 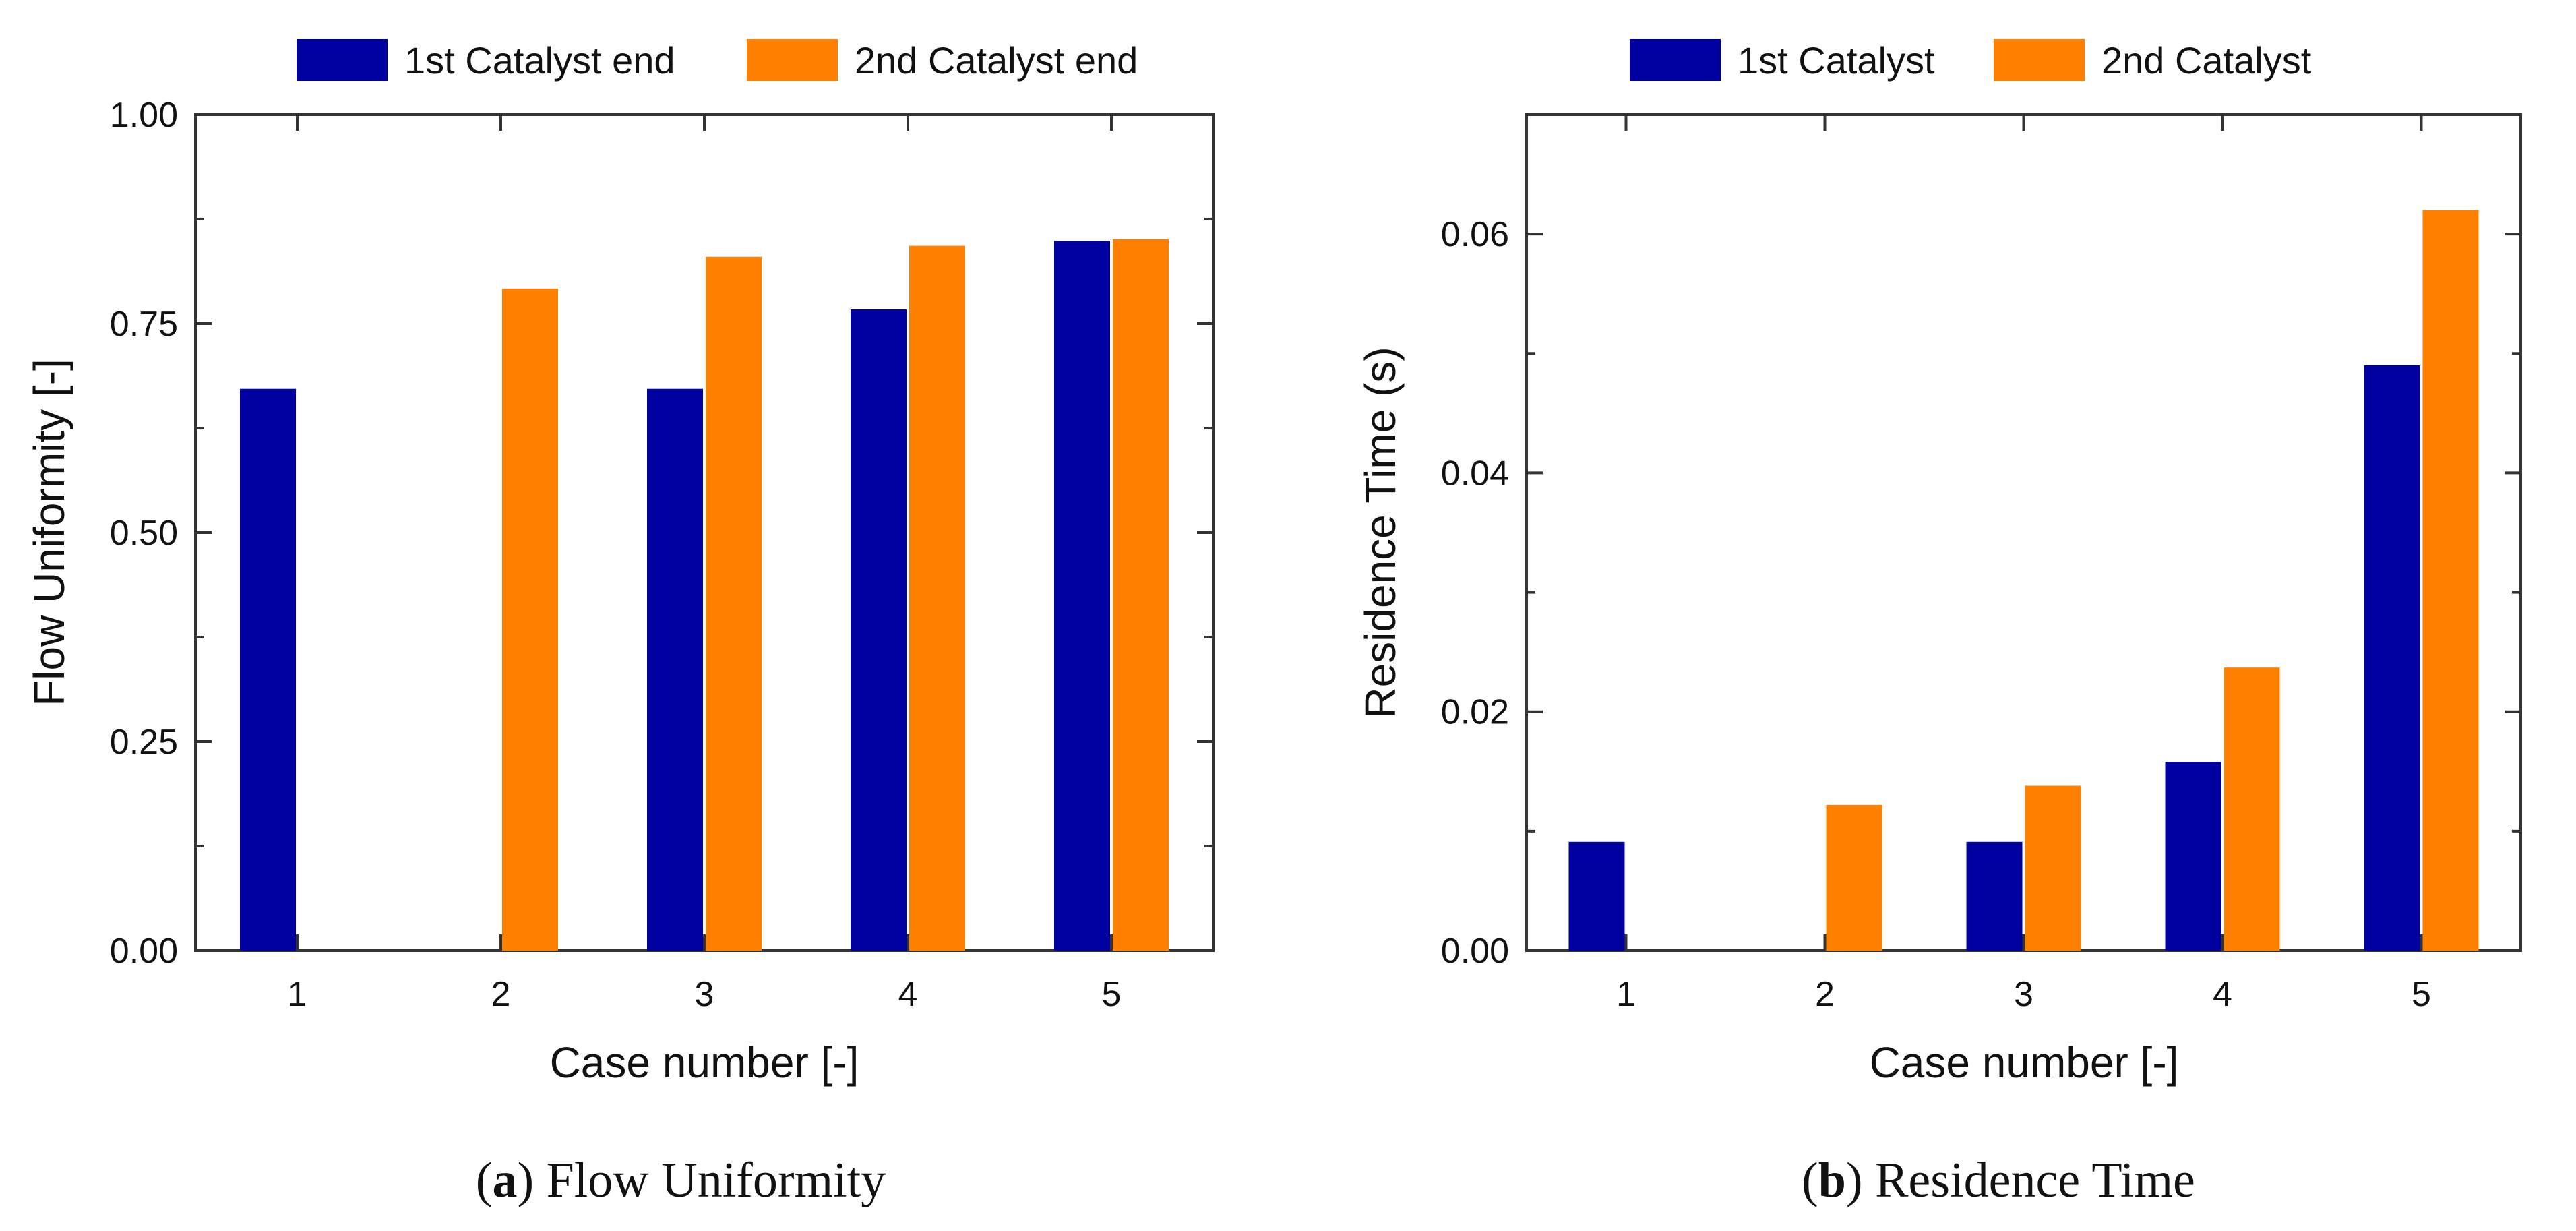 I want to click on y-axis-title: Flow Uniformity [-], so click(x=49, y=533).